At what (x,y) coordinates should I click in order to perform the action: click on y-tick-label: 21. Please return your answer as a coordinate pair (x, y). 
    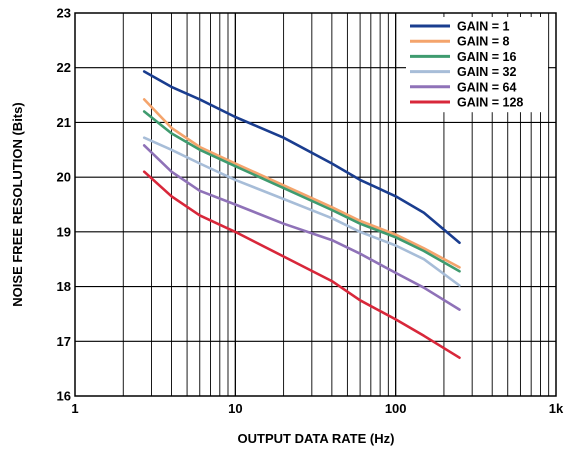
    Looking at the image, I should click on (64, 122).